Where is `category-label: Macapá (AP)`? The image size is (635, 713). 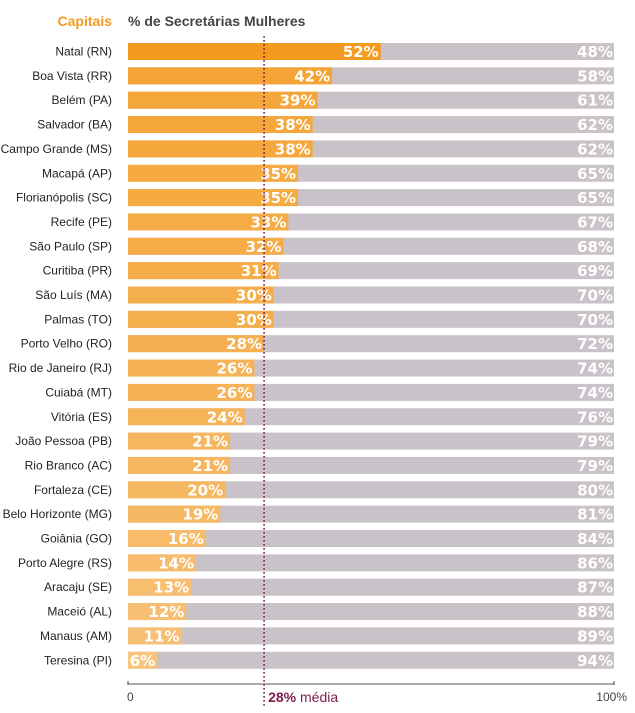
category-label: Macapá (AP) is located at coordinates (77, 173).